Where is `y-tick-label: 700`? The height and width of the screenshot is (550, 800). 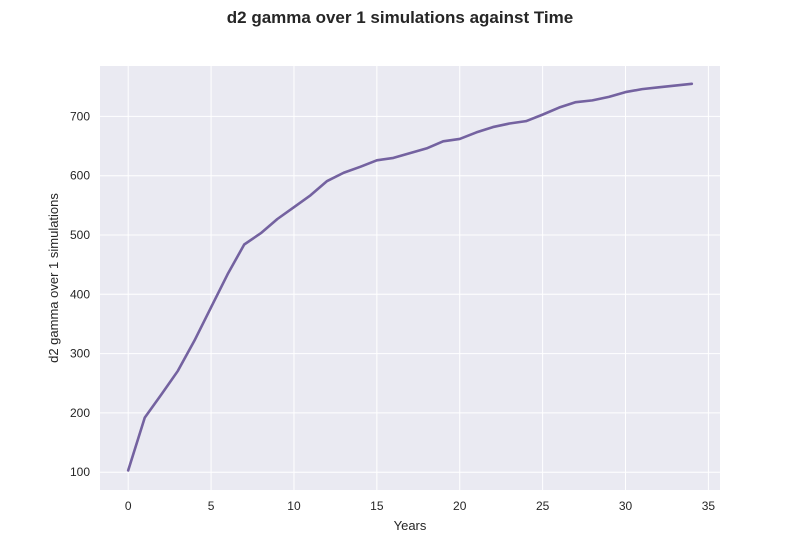
y-tick-label: 700 is located at coordinates (80, 116).